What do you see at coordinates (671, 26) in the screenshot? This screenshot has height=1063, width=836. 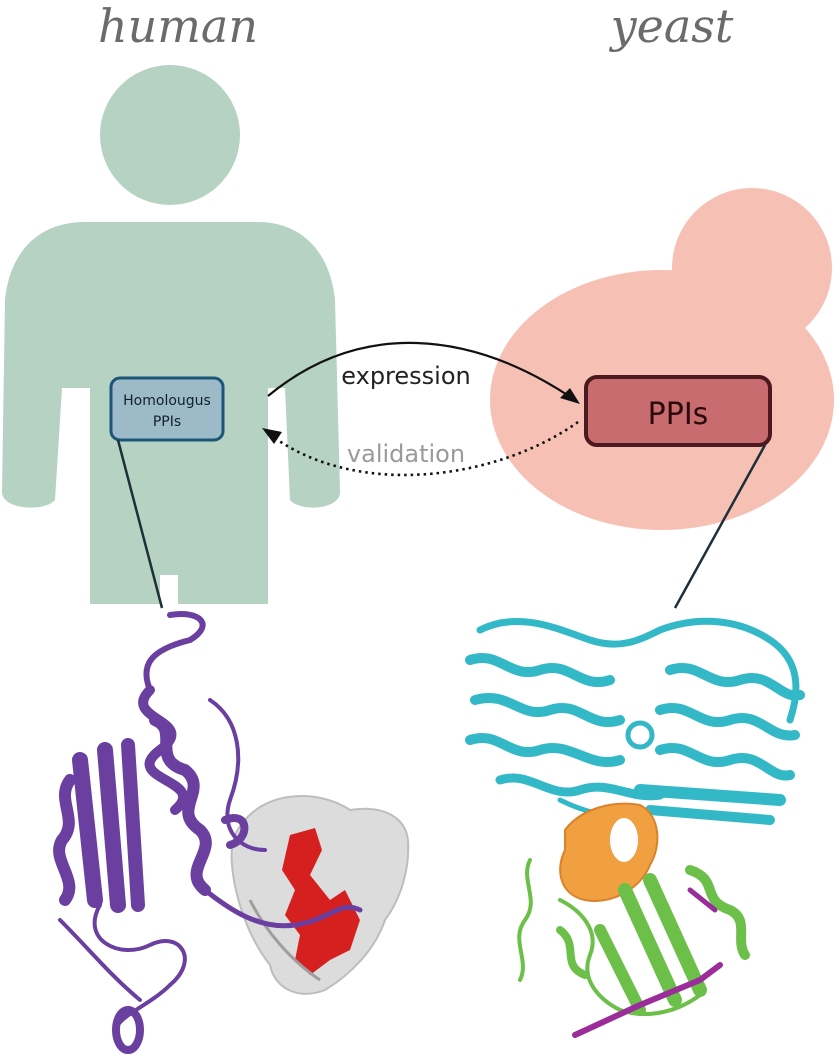 I see `title-yeast: yeast` at bounding box center [671, 26].